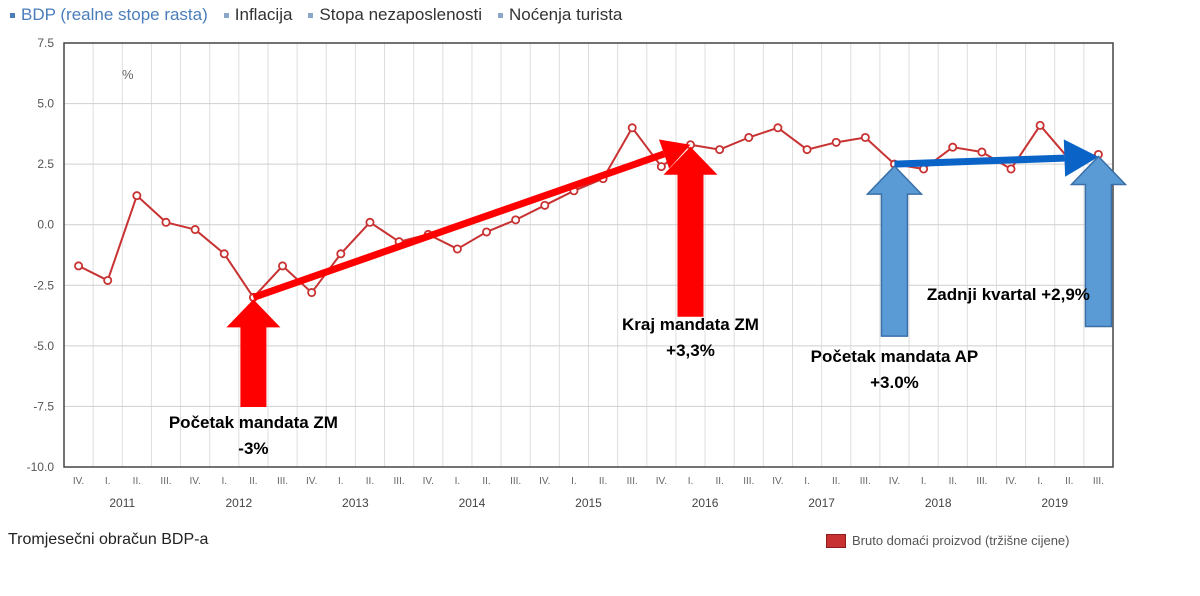 The height and width of the screenshot is (596, 1200). Describe the element at coordinates (263, 14) in the screenshot. I see `tab-label: Inflacija` at that location.